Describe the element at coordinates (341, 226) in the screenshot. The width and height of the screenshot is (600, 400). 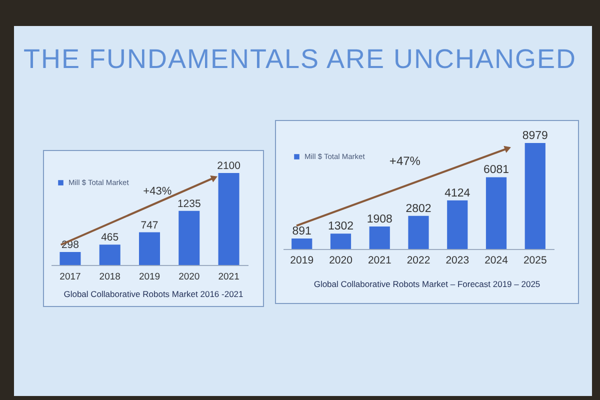
I see `data-label: 1302` at that location.